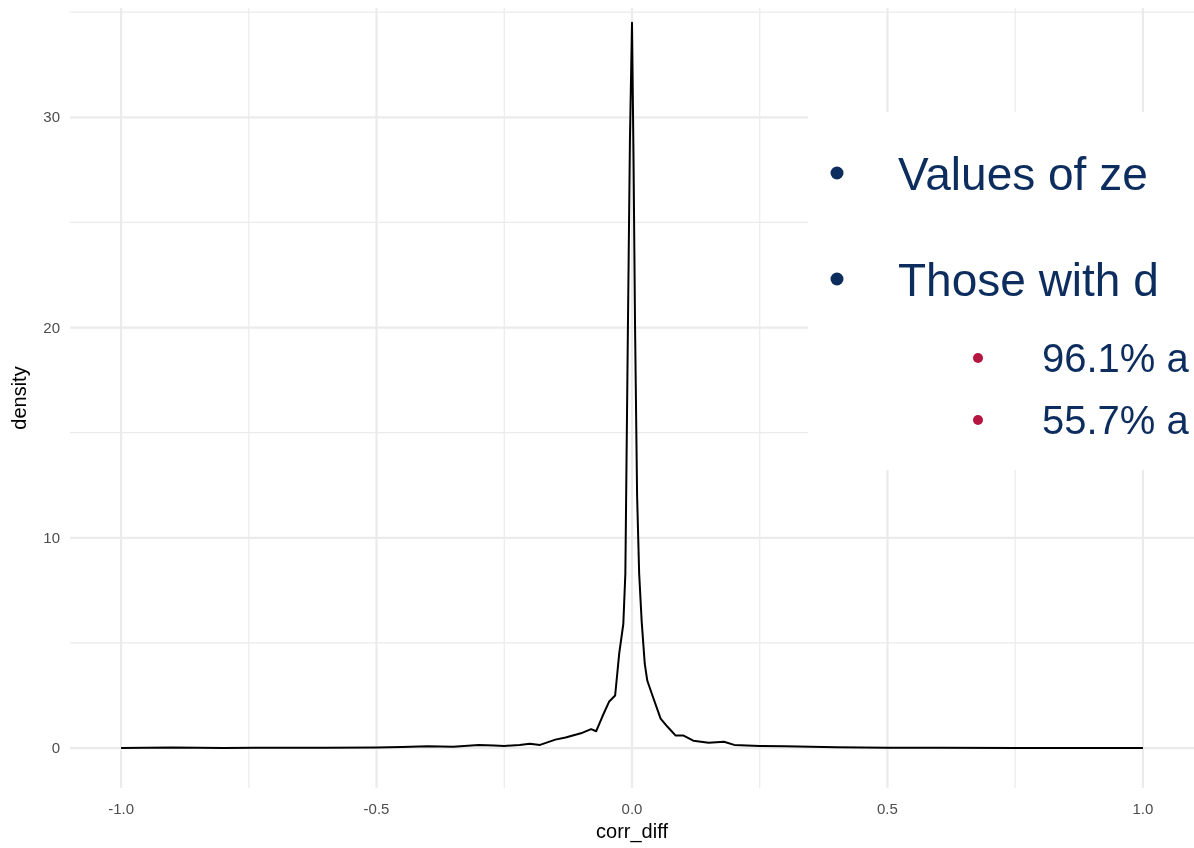  What do you see at coordinates (51, 537) in the screenshot?
I see `y-tick-label: 10` at bounding box center [51, 537].